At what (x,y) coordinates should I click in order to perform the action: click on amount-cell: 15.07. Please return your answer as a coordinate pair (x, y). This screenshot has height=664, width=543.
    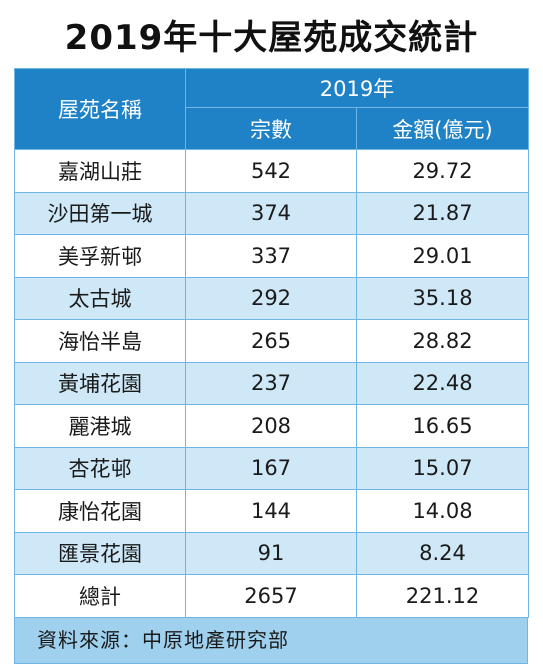
    Looking at the image, I should click on (442, 468).